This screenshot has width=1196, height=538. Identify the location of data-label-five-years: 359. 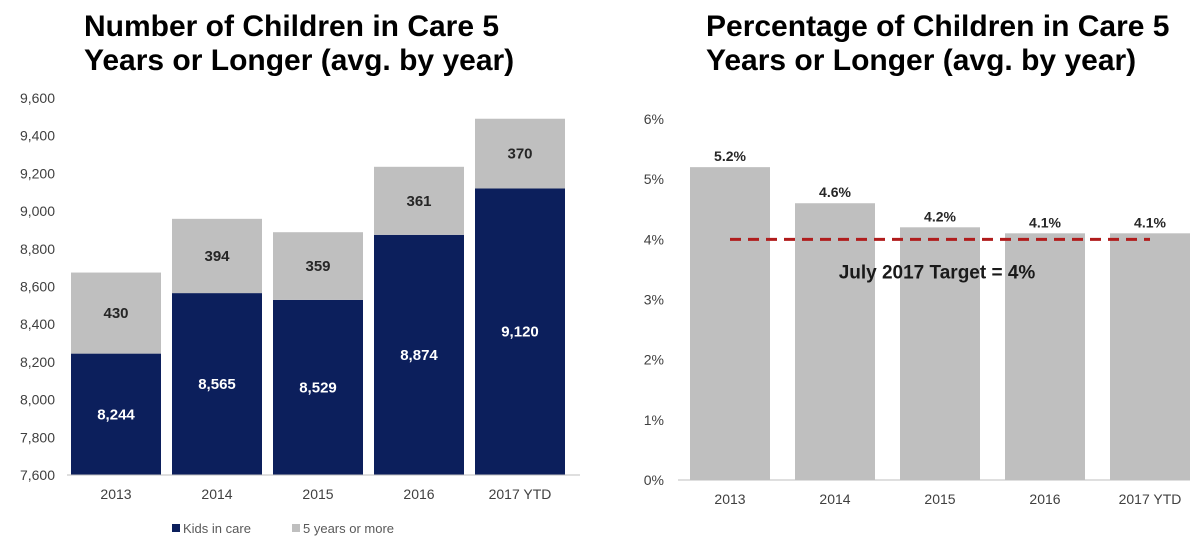
(317, 266).